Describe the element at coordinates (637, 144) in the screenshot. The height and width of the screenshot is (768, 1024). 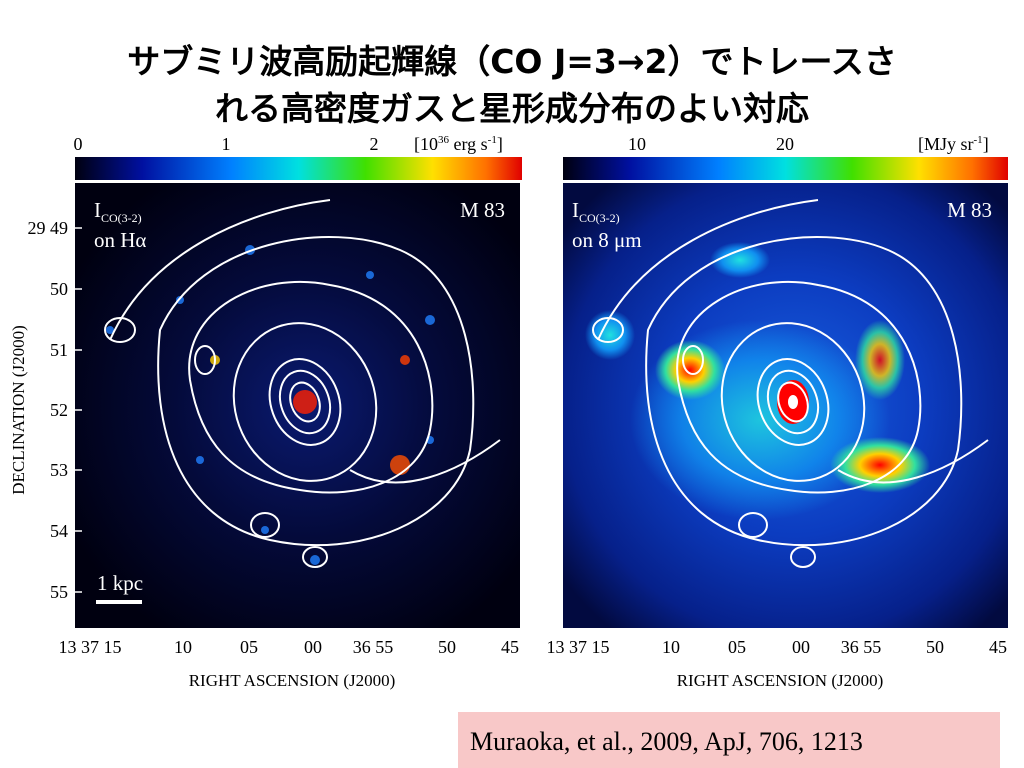
I see `colorbar-tick: 10` at that location.